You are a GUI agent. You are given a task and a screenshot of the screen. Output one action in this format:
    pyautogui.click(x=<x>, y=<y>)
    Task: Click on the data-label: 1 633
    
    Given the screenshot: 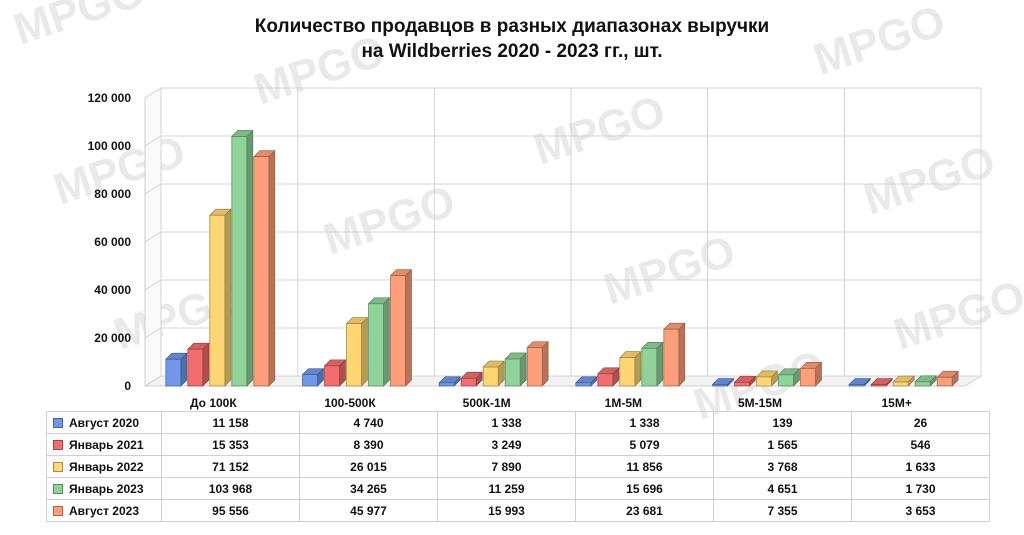 What is the action you would take?
    pyautogui.click(x=920, y=466)
    